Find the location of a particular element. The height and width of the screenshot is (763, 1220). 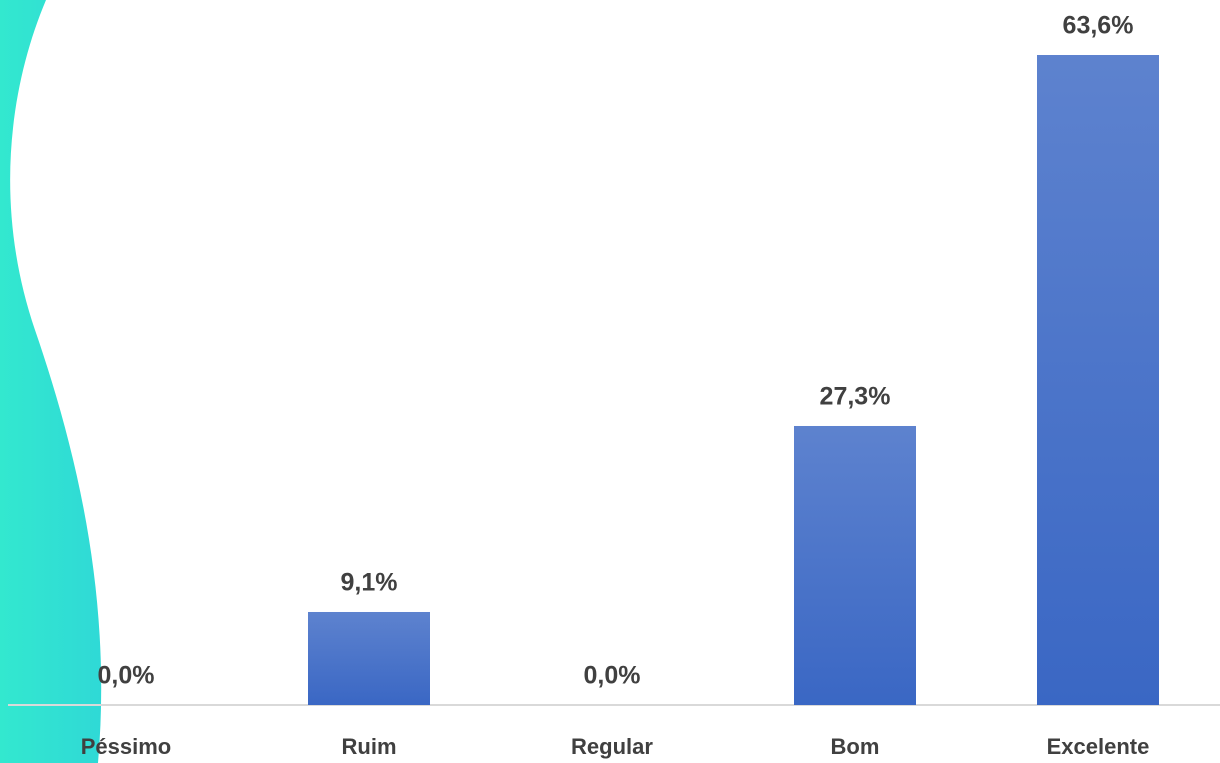

data-label: 63,6% is located at coordinates (1098, 26).